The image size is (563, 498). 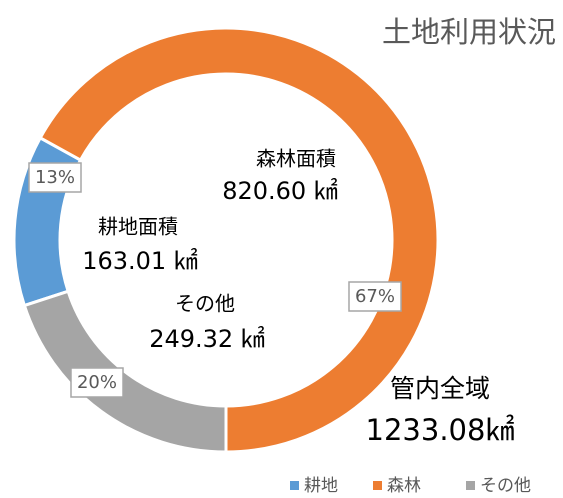 What do you see at coordinates (440, 430) in the screenshot?
I see `annotation: 1233.08㎢` at bounding box center [440, 430].